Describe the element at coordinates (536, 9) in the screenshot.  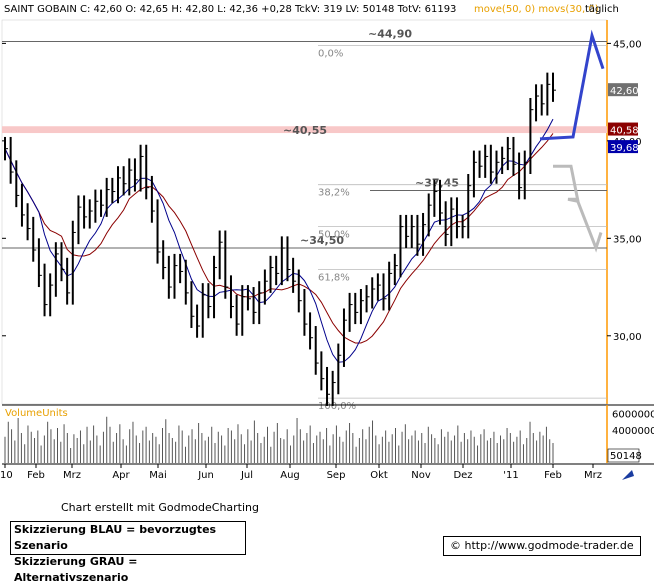
I see `header-ma-label: move(50, 0) movs(30, 0)` at that location.